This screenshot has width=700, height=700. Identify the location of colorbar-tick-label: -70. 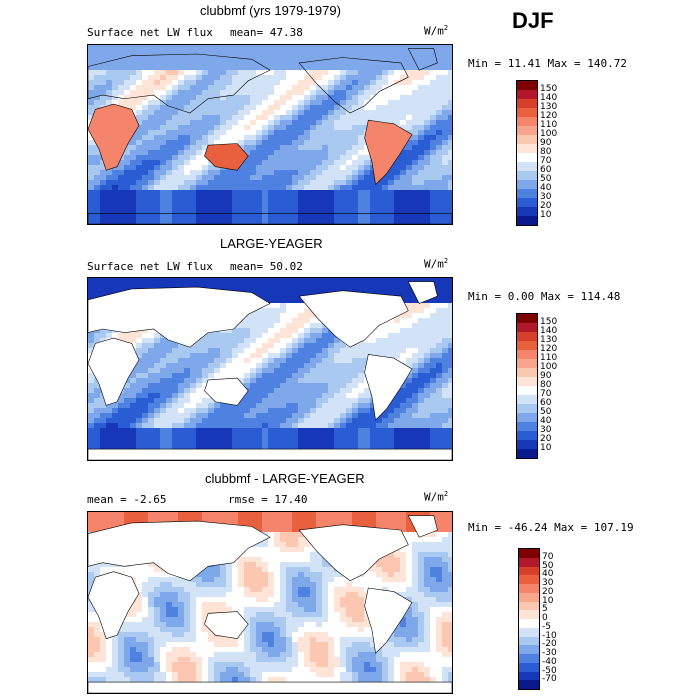
(549, 679).